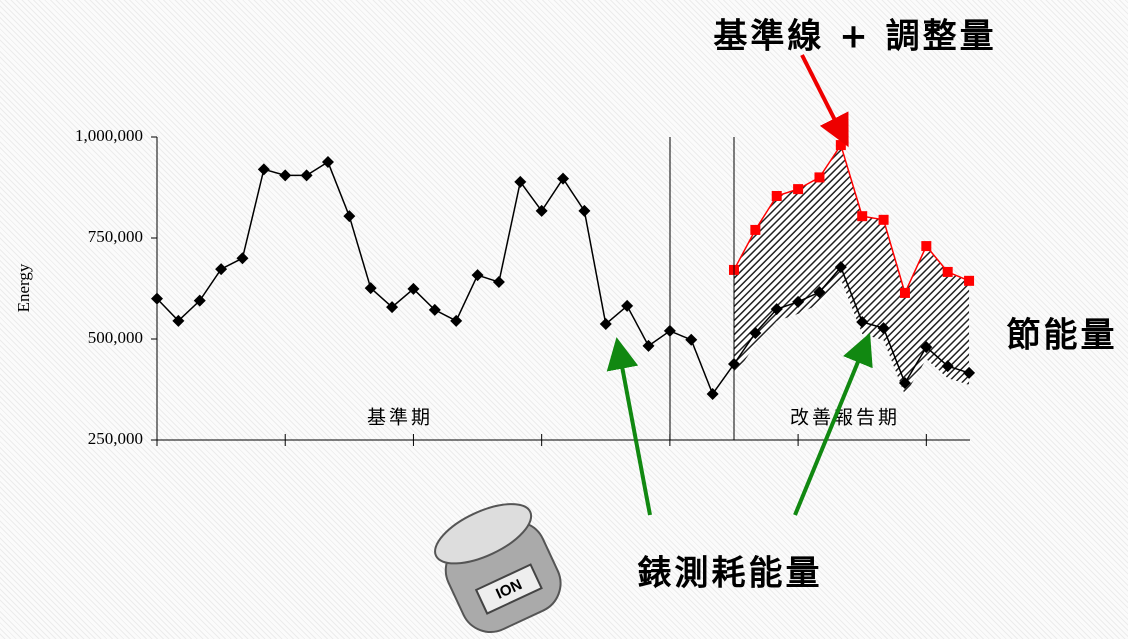 This screenshot has width=1128, height=639. What do you see at coordinates (854, 37) in the screenshot?
I see `annotation: 基準線 + 調整量` at bounding box center [854, 37].